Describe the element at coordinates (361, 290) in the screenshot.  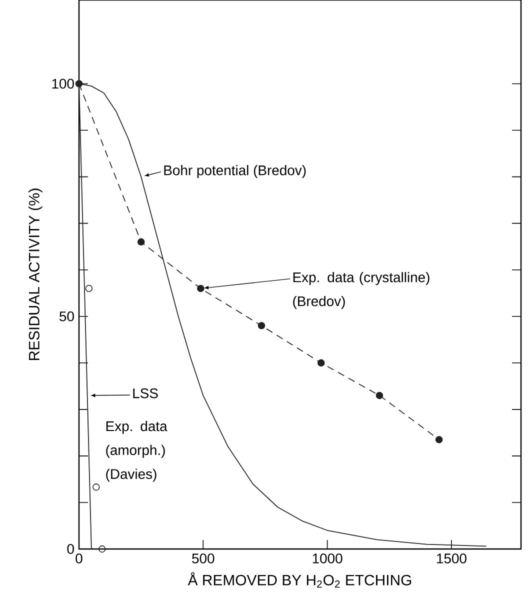
I see `text: Exp. data (crystalline) (Bredov)` at that location.